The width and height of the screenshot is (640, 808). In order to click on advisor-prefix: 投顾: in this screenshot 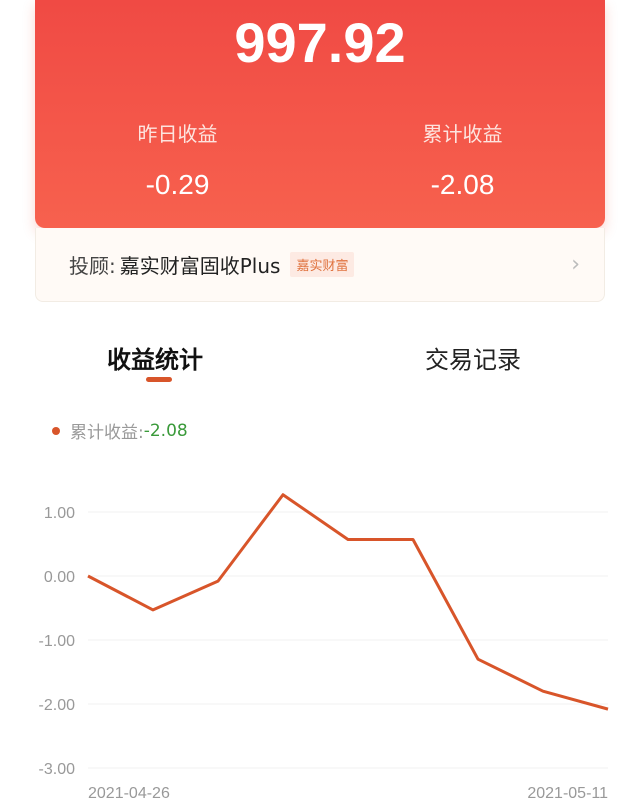, I will do `click(92, 266)`.